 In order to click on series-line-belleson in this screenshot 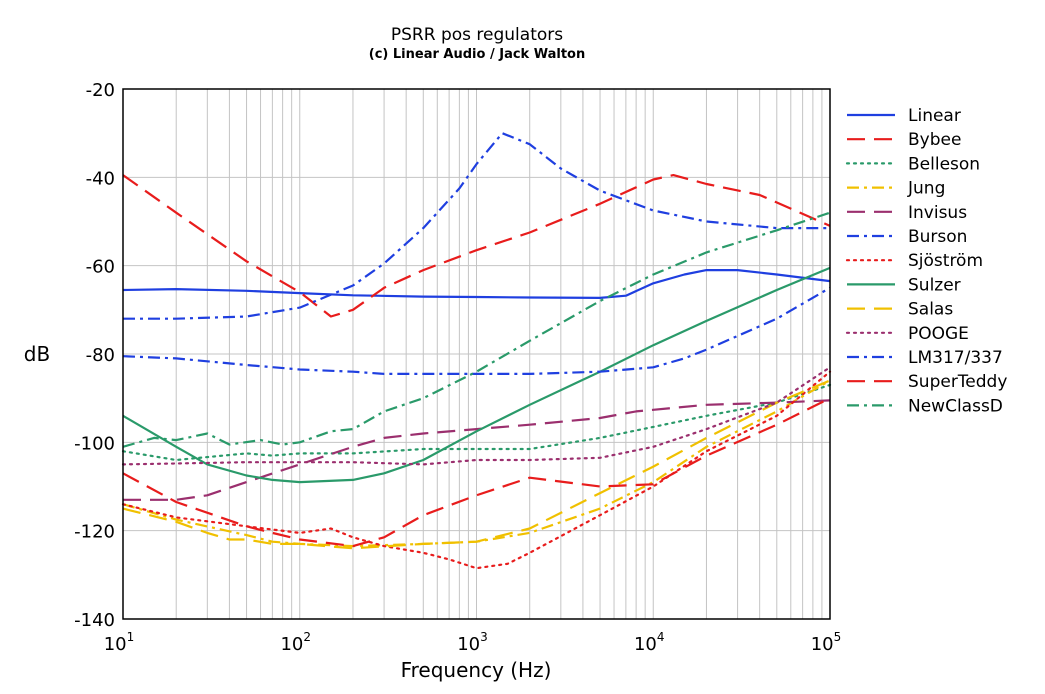, I will do `click(476, 422)`.